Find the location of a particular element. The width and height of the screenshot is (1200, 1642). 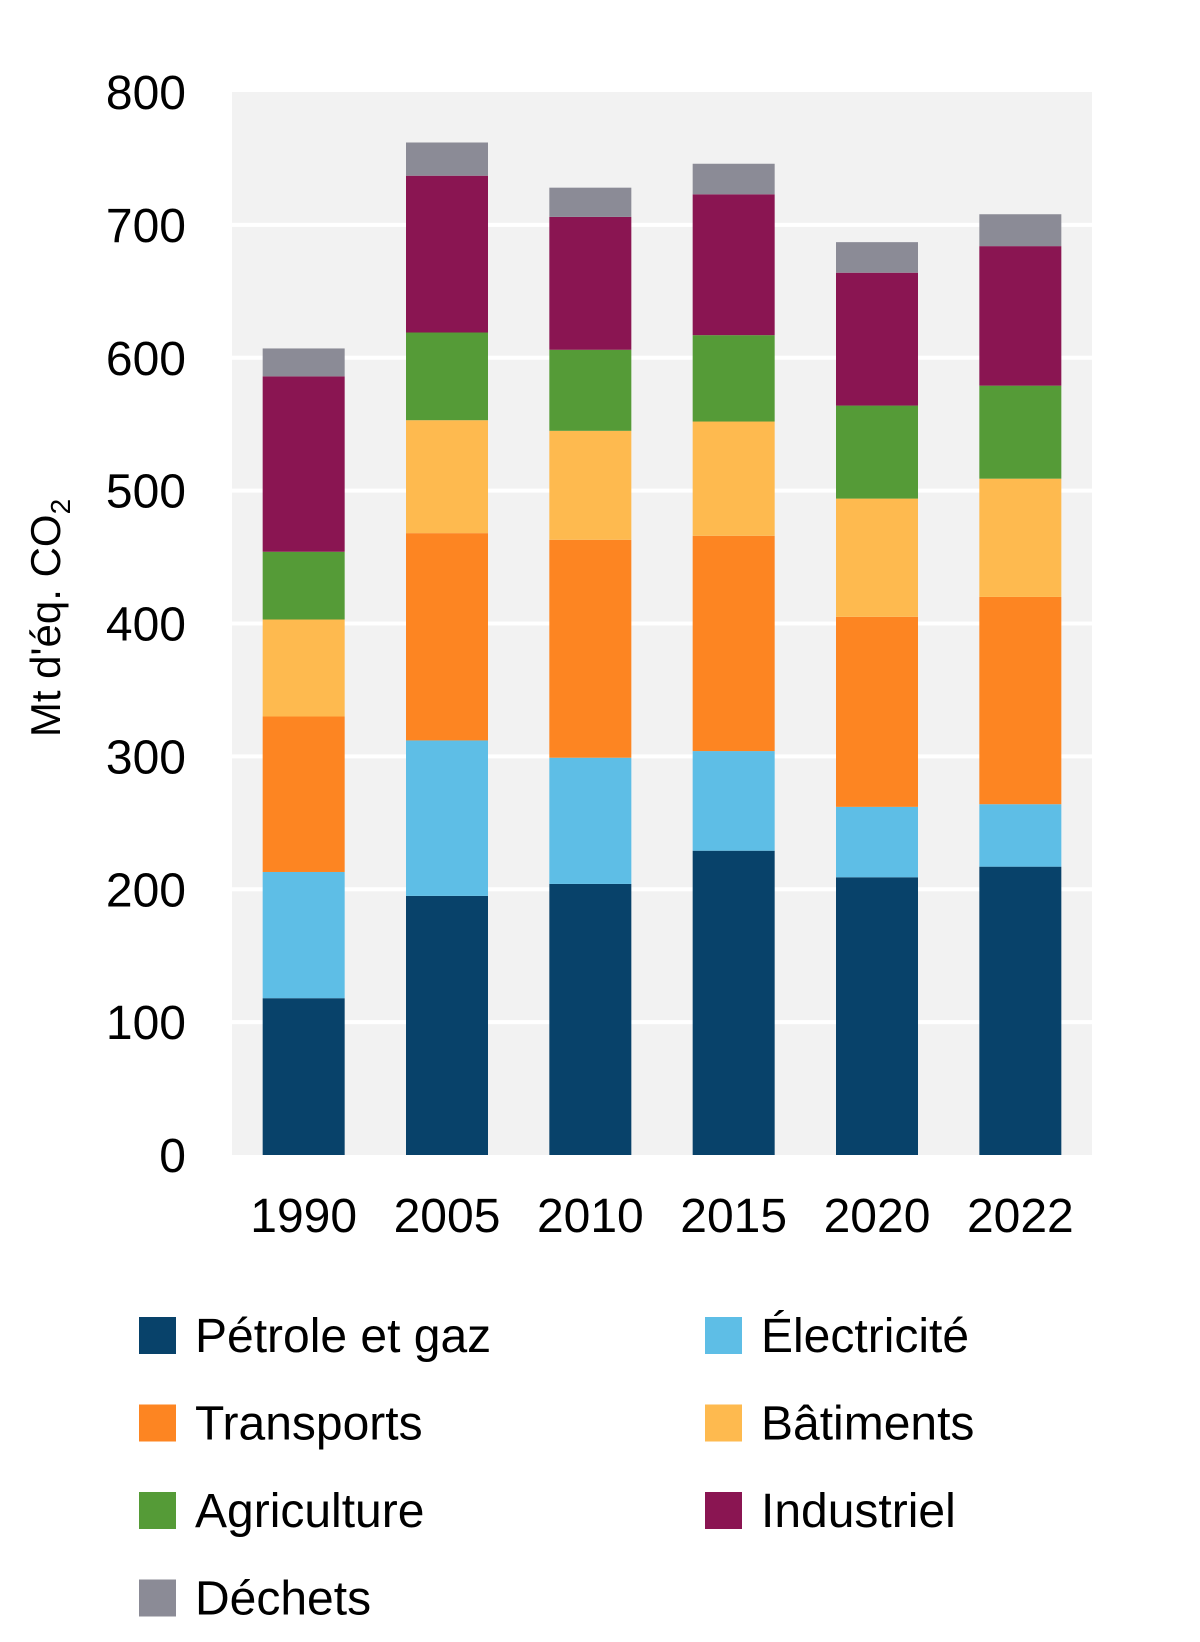

y-tick-label: 0 is located at coordinates (172, 1156).